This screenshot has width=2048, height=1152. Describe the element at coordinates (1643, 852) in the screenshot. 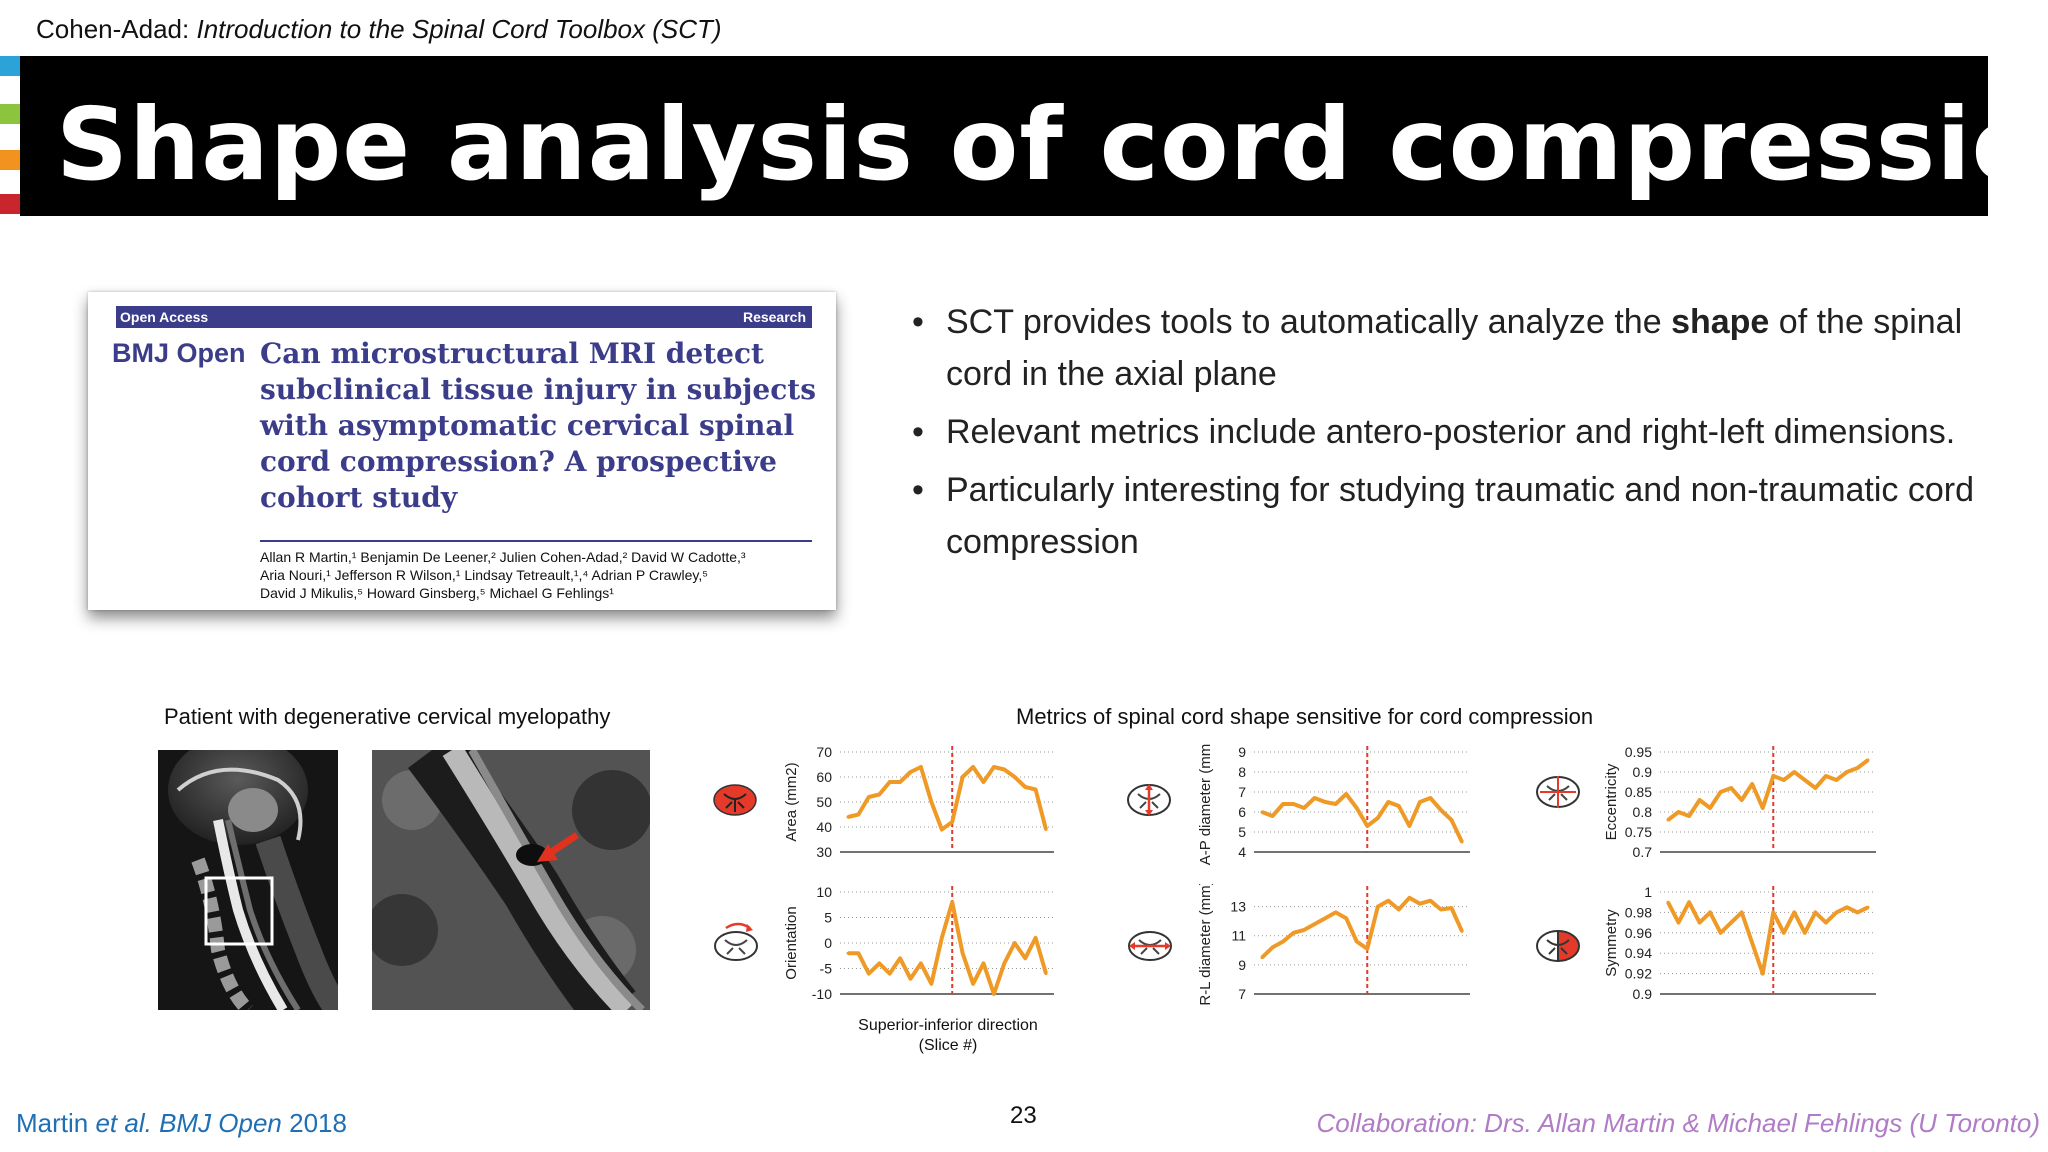

I see `y-tick-label: 0.7` at that location.